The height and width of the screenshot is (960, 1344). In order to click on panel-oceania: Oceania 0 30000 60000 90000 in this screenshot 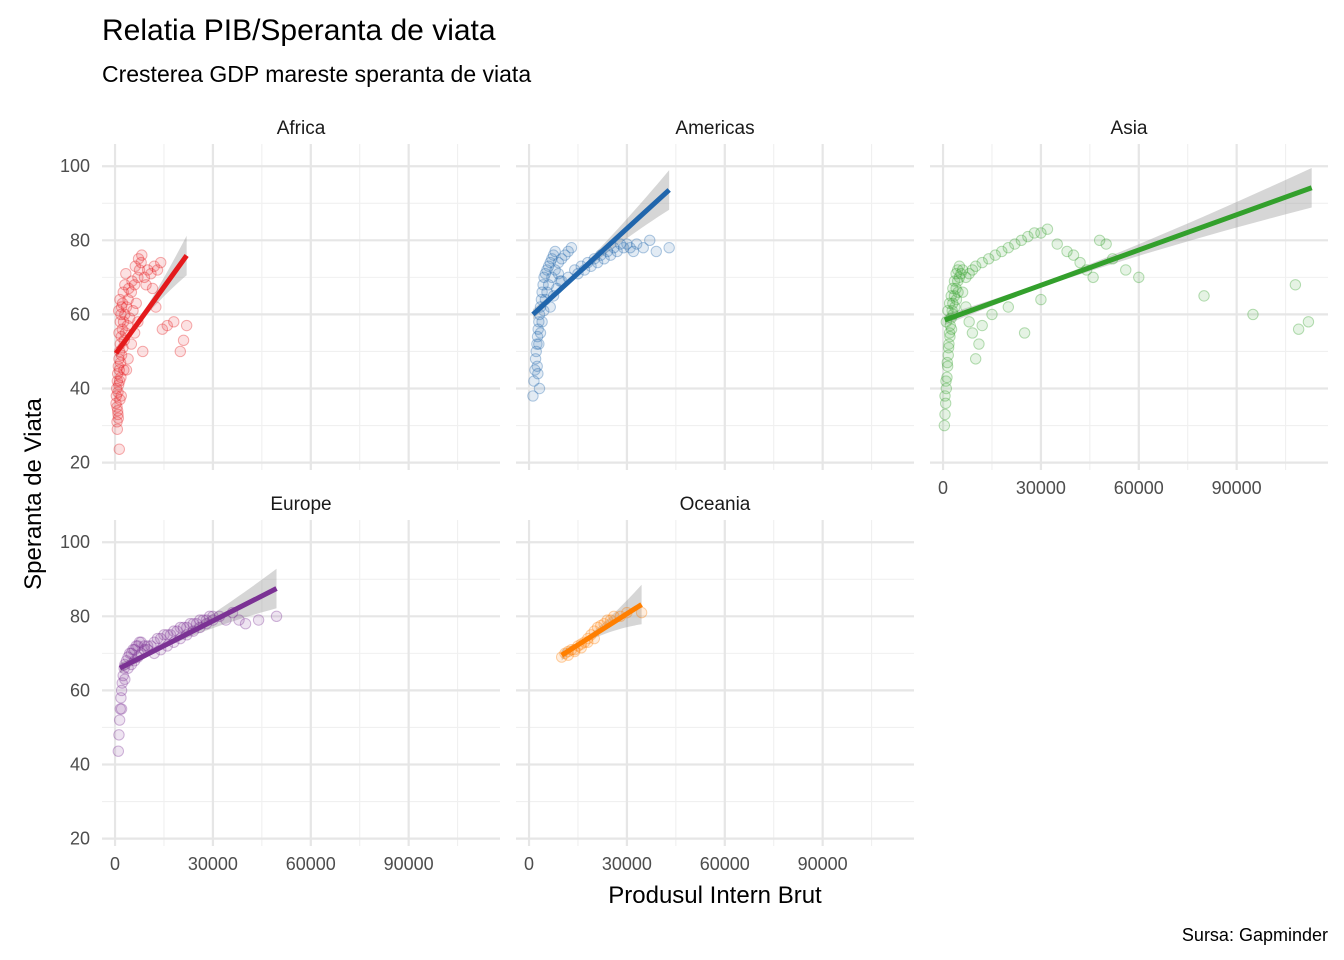, I will do `click(715, 684)`.